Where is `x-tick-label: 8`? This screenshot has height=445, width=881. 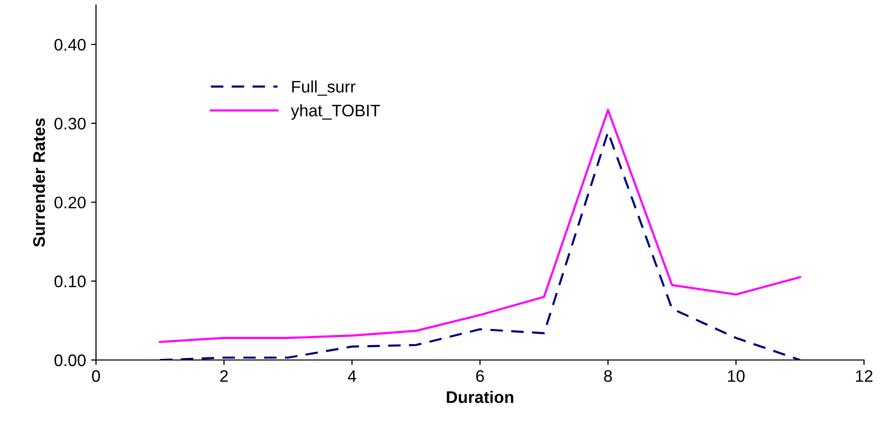 x-tick-label: 8 is located at coordinates (608, 376).